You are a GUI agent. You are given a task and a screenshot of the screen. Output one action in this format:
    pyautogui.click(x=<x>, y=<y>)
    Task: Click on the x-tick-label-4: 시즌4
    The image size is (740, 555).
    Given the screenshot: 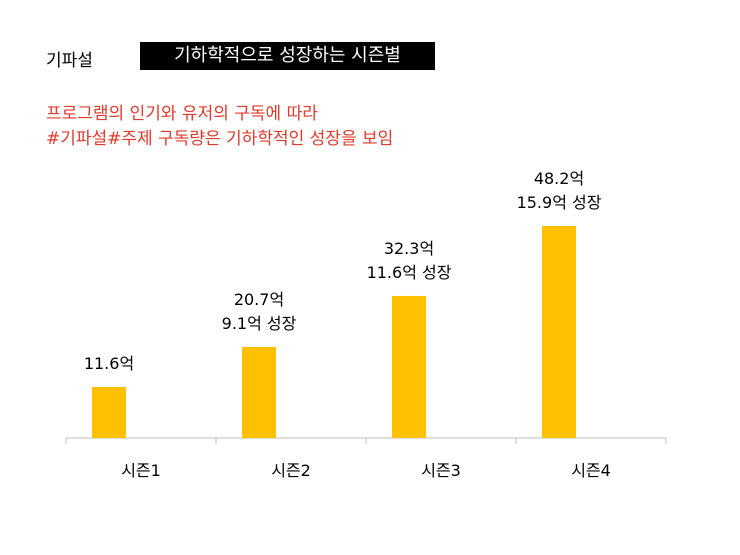 What is the action you would take?
    pyautogui.click(x=591, y=470)
    